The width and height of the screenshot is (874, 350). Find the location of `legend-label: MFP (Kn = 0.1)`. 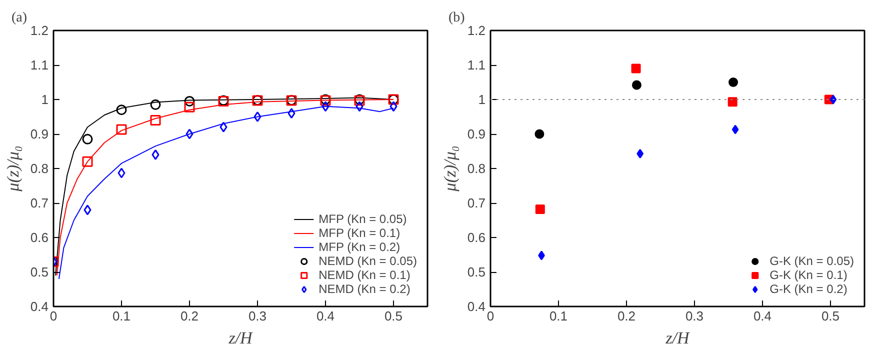

legend-label: MFP (Kn = 0.1) is located at coordinates (359, 233).